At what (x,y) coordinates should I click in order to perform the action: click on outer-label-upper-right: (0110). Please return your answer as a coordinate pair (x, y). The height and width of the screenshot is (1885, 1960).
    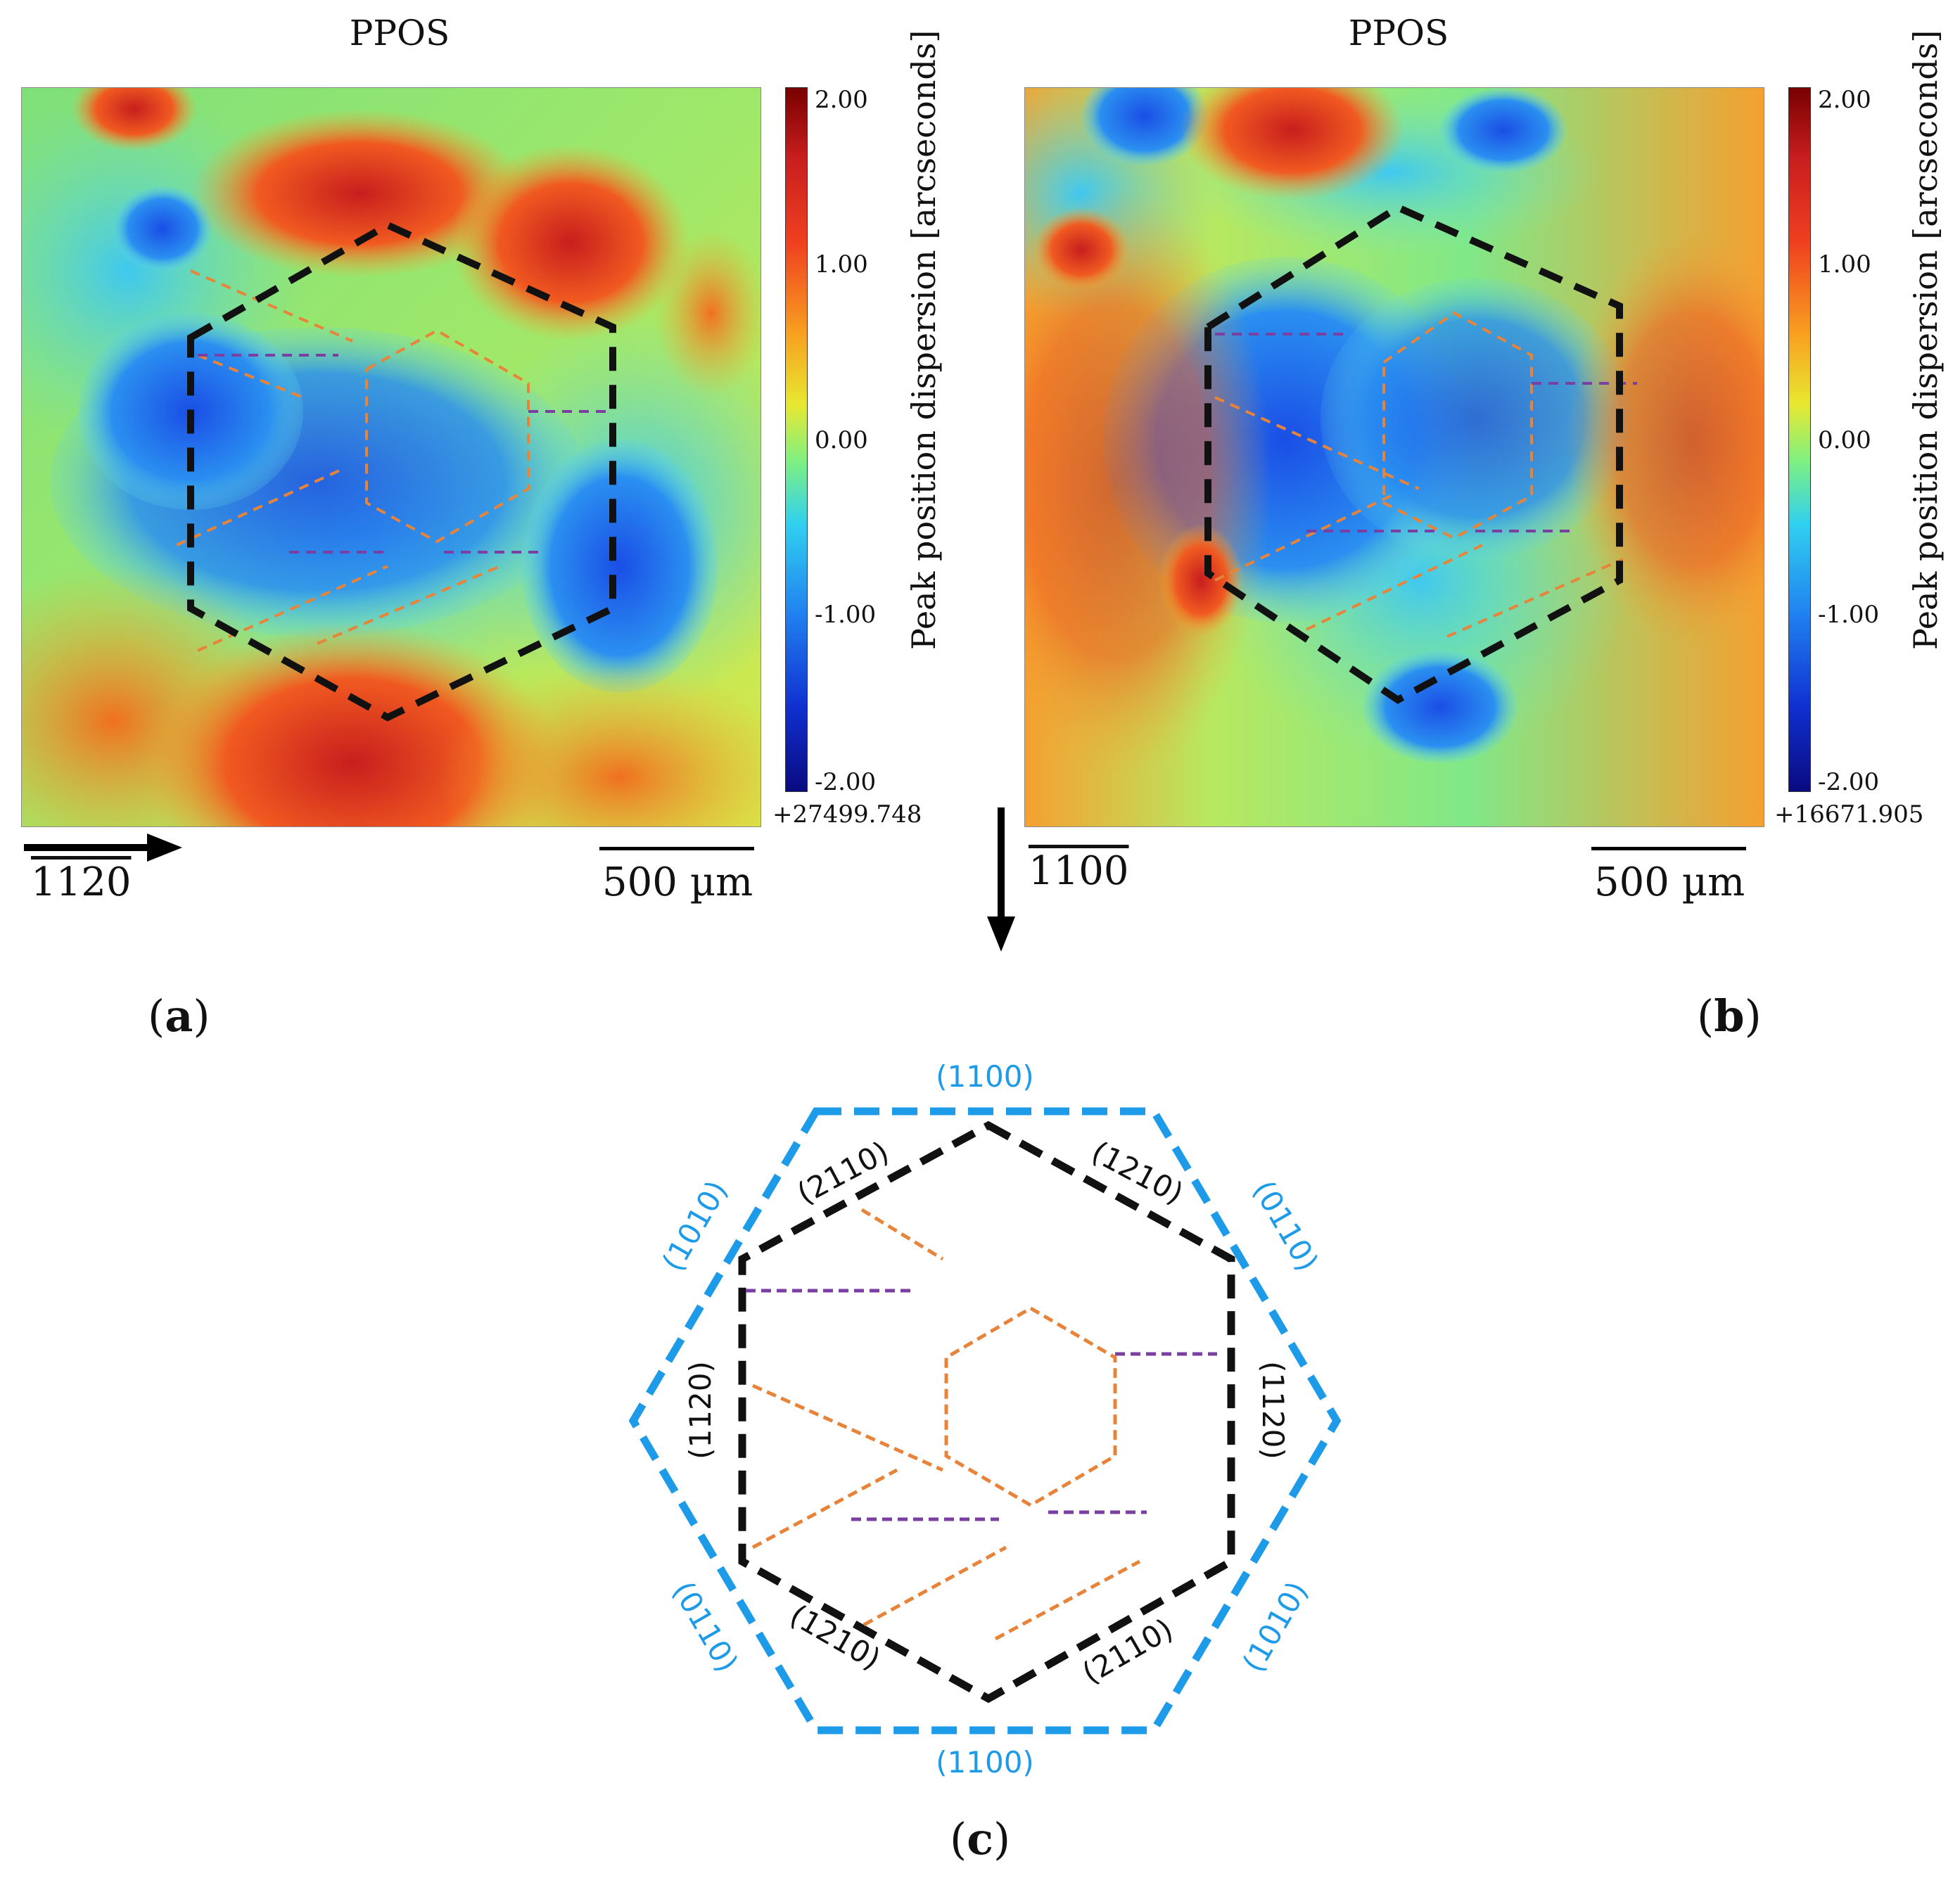
    Looking at the image, I should click on (1286, 1226).